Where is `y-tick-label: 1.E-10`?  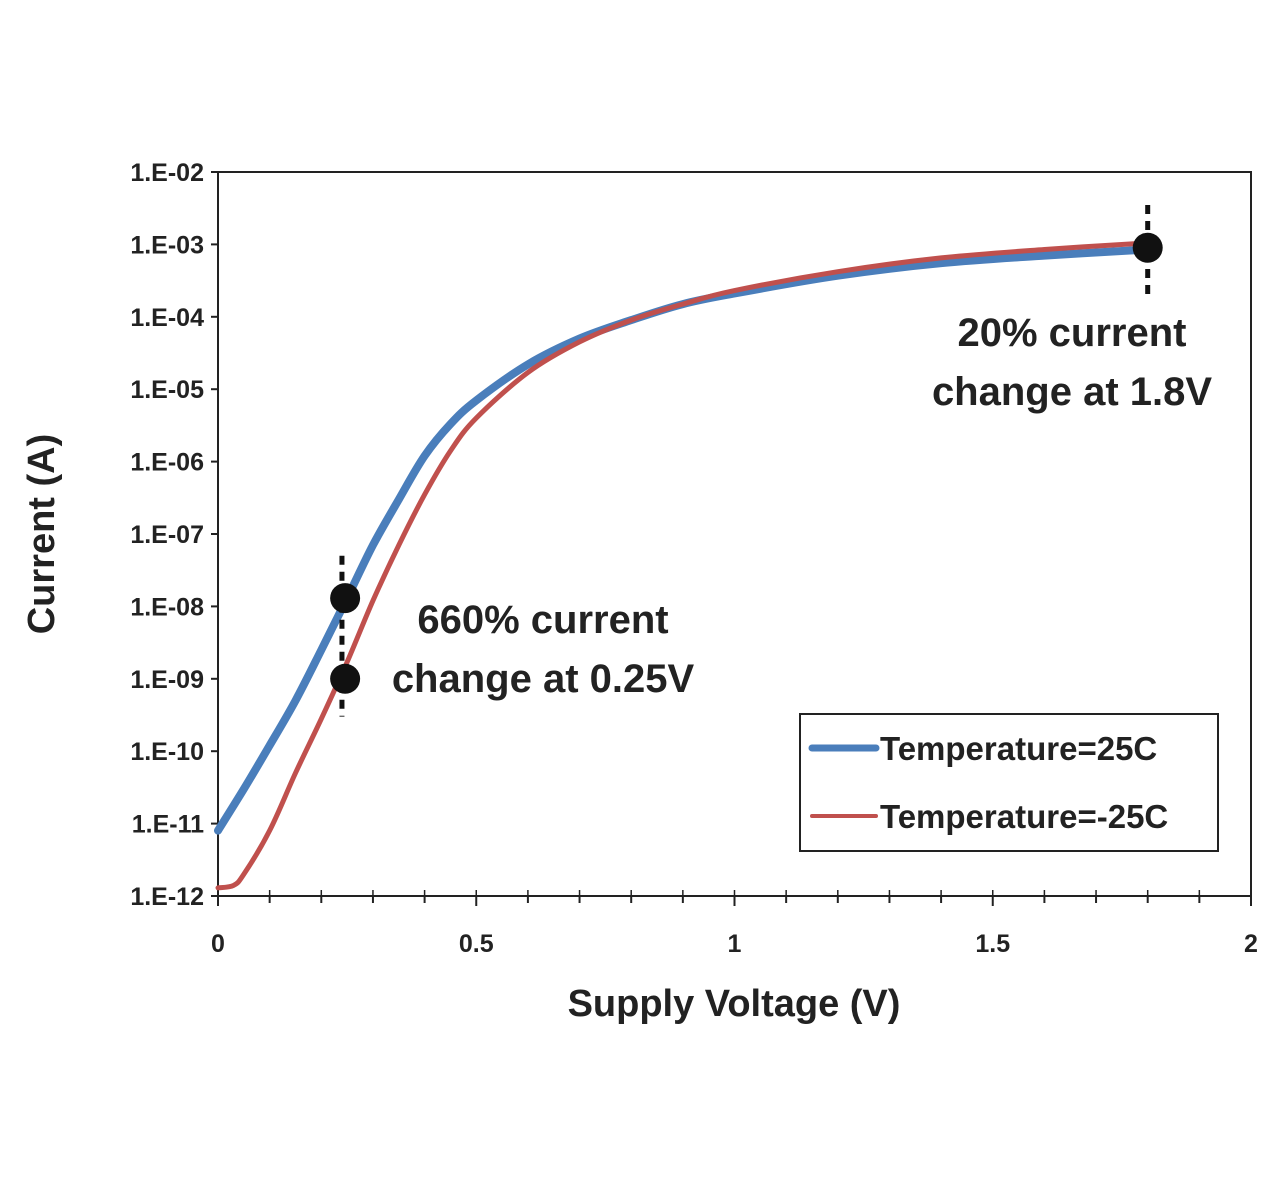 y-tick-label: 1.E-10 is located at coordinates (167, 752).